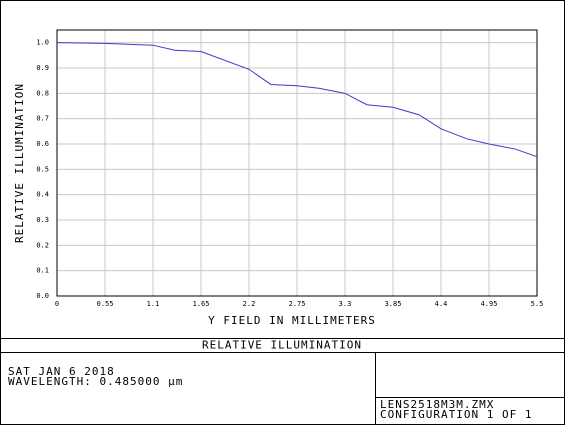  What do you see at coordinates (292, 320) in the screenshot?
I see `x-axis-label: Y FIELD IN MILLIMETERS` at bounding box center [292, 320].